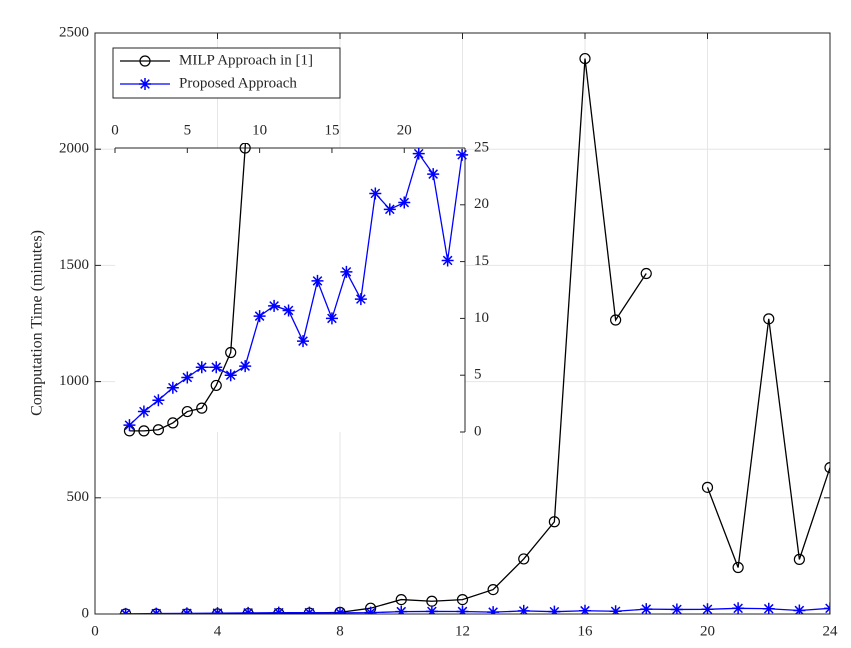 Image resolution: width=851 pixels, height=648 pixels. What do you see at coordinates (78, 497) in the screenshot?
I see `y-tick-label: 500` at bounding box center [78, 497].